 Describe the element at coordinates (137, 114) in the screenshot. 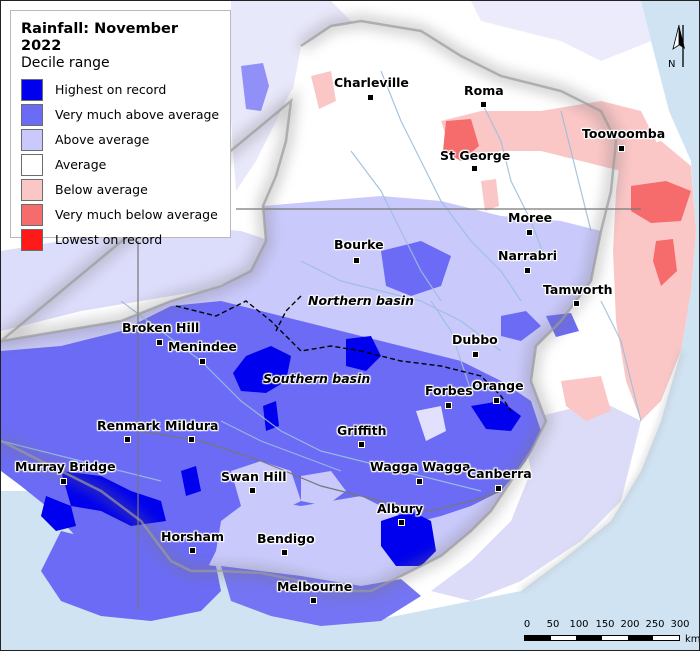

I see `legend-label: Very much above average` at that location.